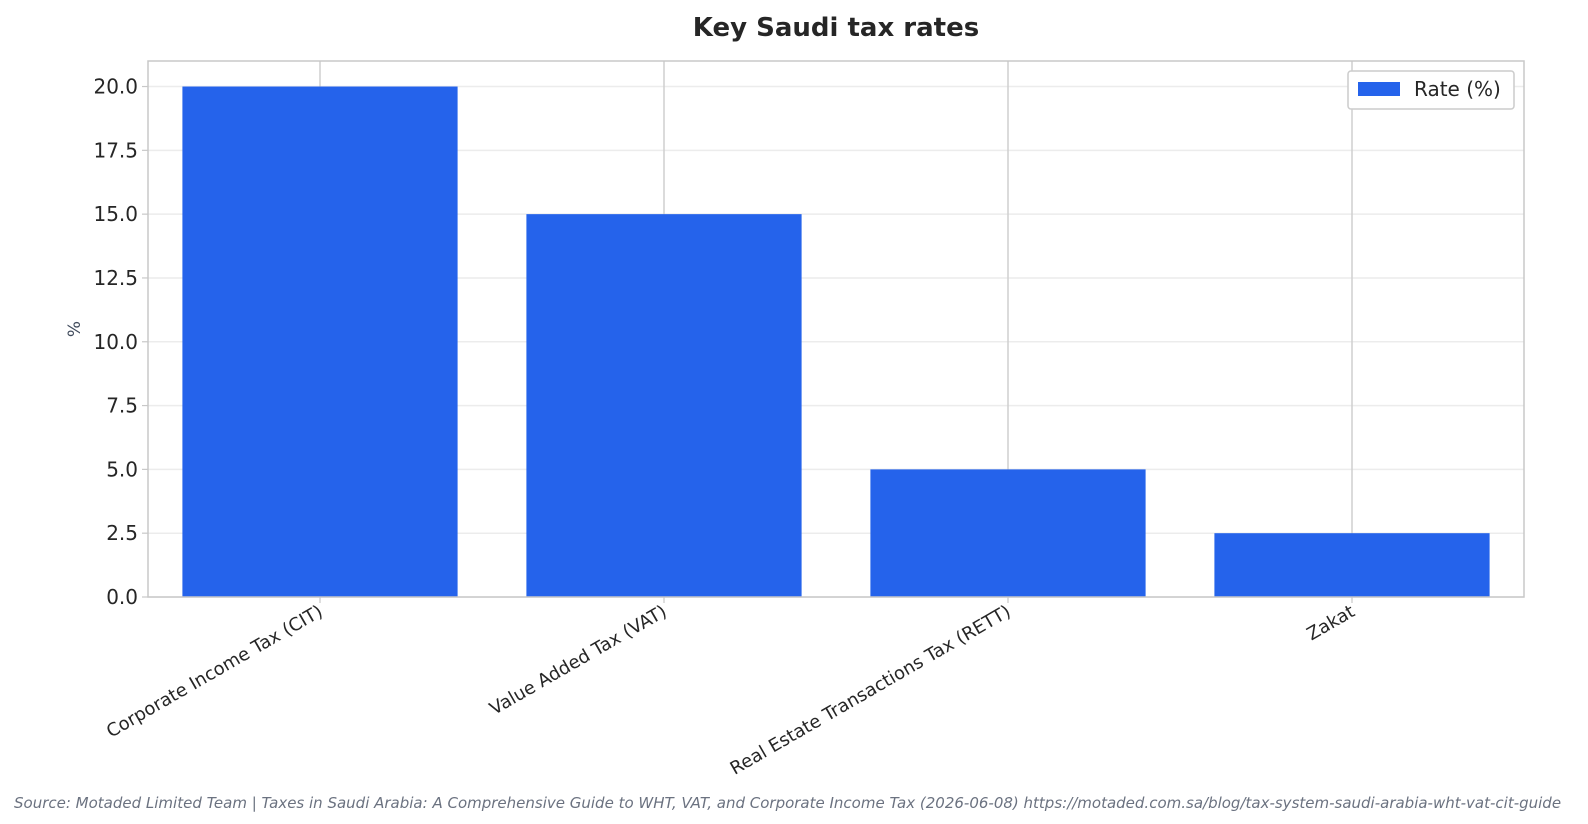  I want to click on chart-title: Key Saudi tax rates, so click(836, 28).